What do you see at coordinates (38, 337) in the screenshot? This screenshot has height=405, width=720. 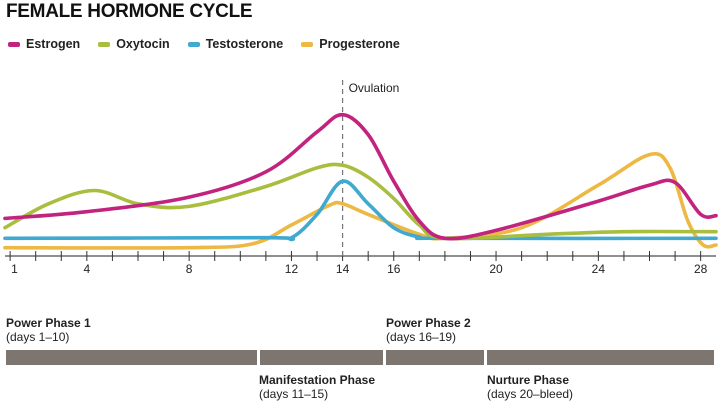 I see `phase-power-1-days: (days 1–10)` at bounding box center [38, 337].